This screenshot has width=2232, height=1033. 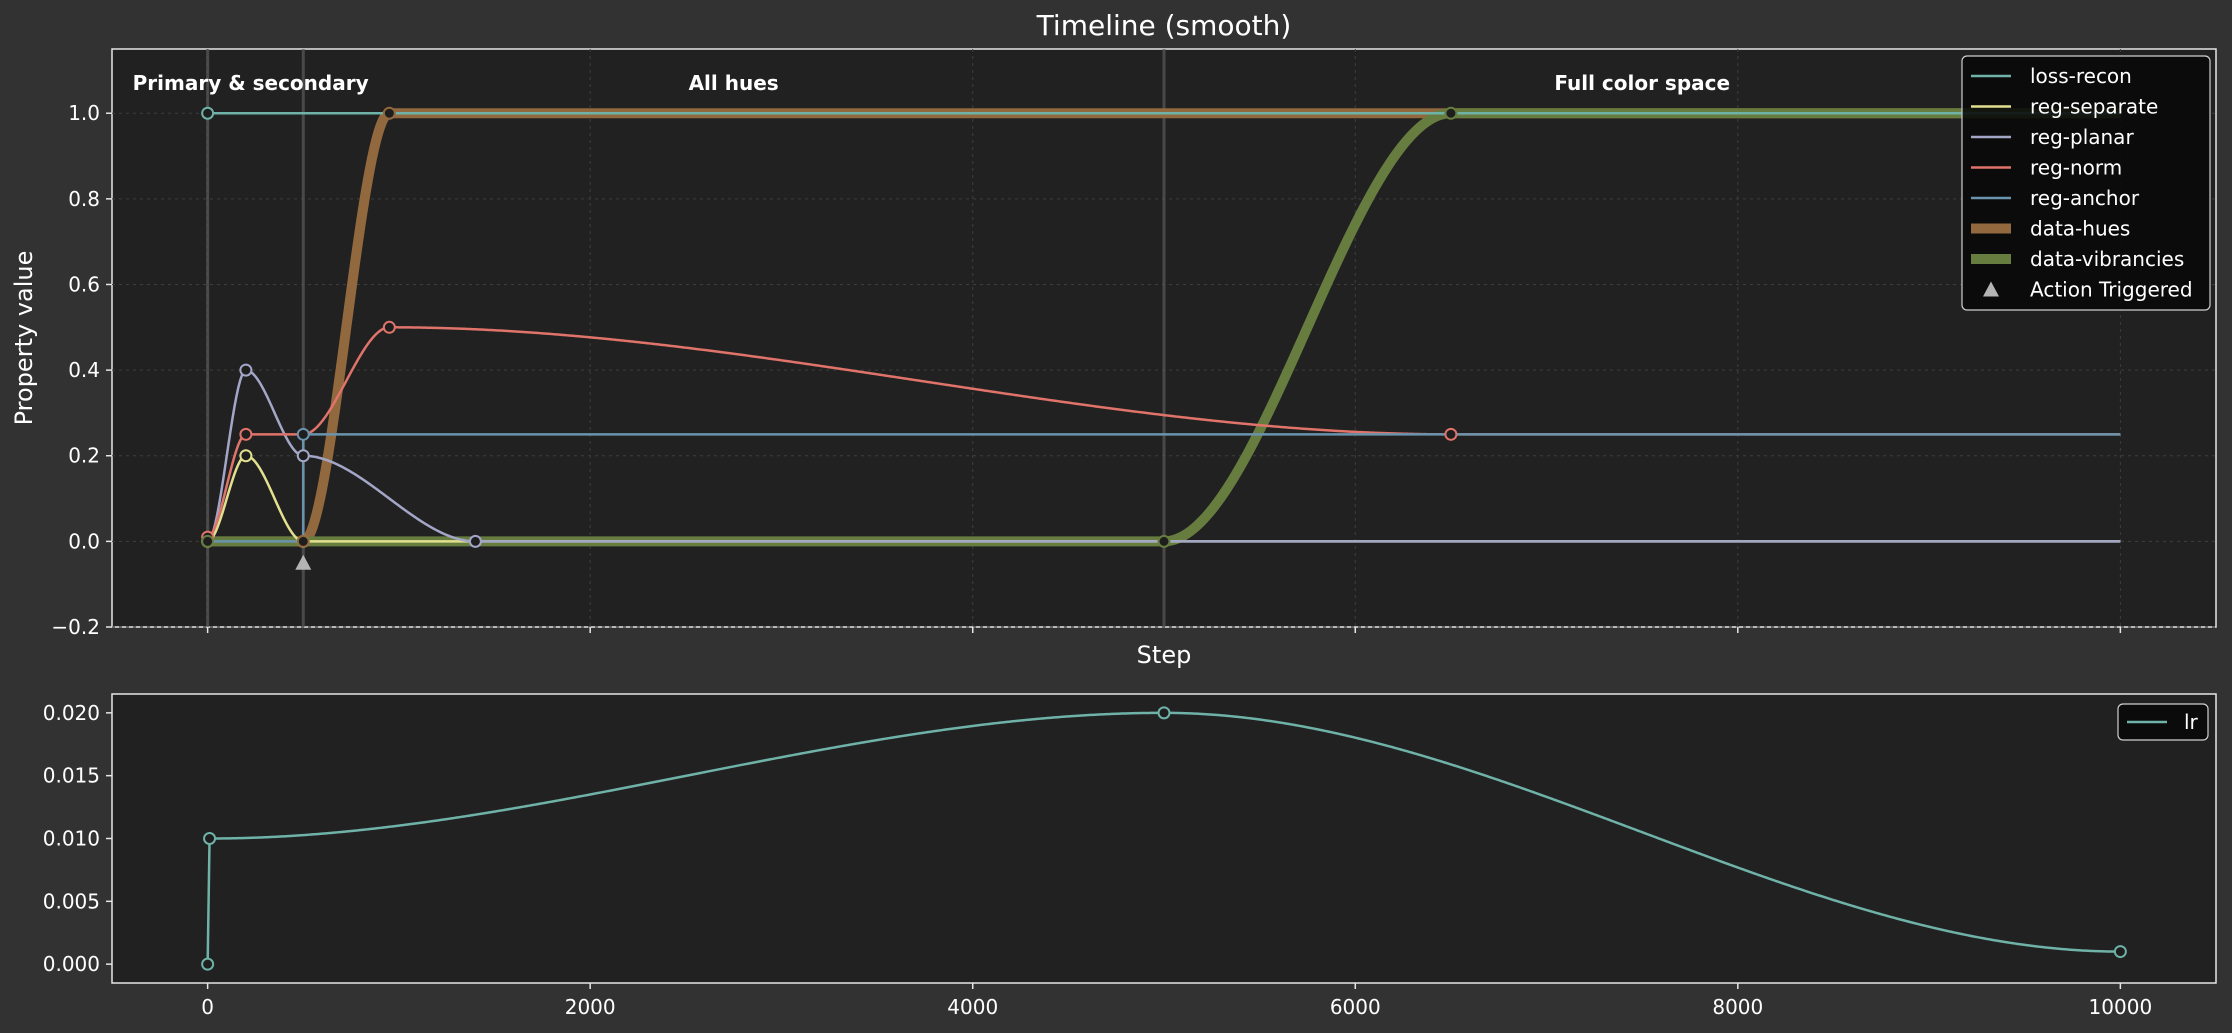 I want to click on y-axis-label: Property value, so click(x=24, y=338).